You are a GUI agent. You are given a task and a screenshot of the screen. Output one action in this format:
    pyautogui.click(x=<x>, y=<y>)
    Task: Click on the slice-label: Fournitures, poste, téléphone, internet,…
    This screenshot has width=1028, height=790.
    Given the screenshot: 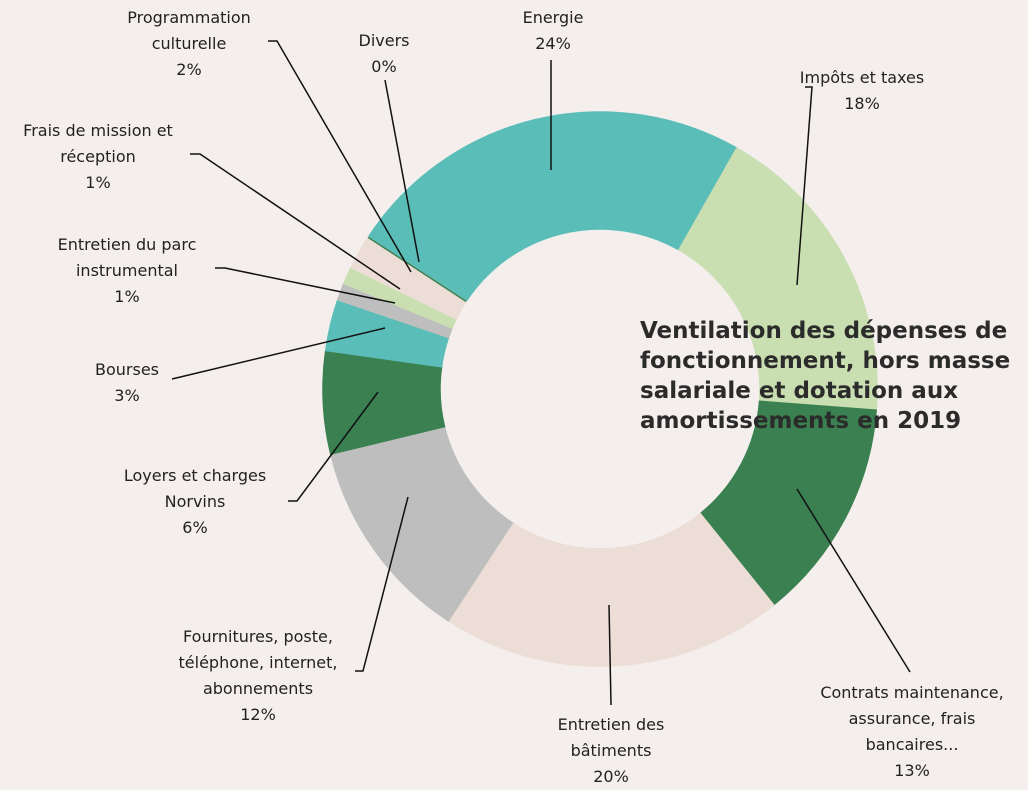 What is the action you would take?
    pyautogui.click(x=258, y=662)
    